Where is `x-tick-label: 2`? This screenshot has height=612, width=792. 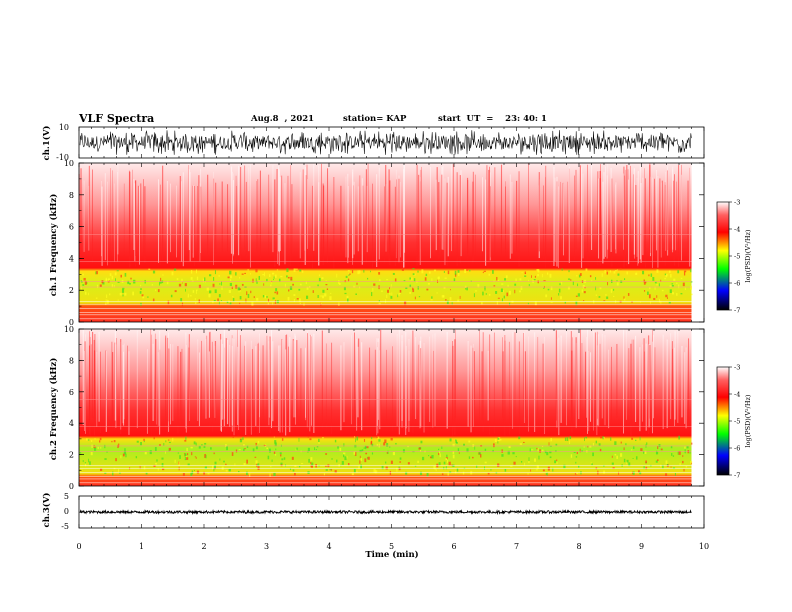 x-tick-label: 2 is located at coordinates (203, 546).